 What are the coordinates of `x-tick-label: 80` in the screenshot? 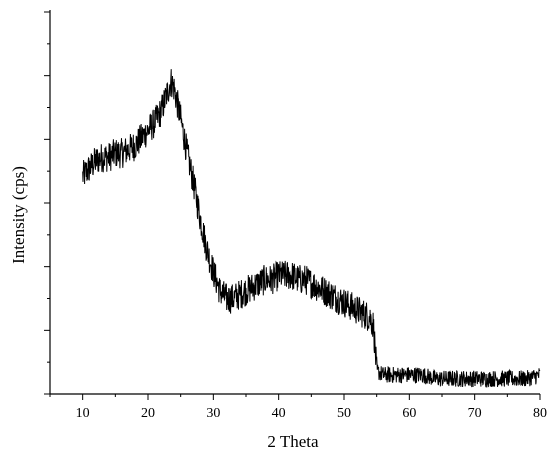 It's located at (540, 413).